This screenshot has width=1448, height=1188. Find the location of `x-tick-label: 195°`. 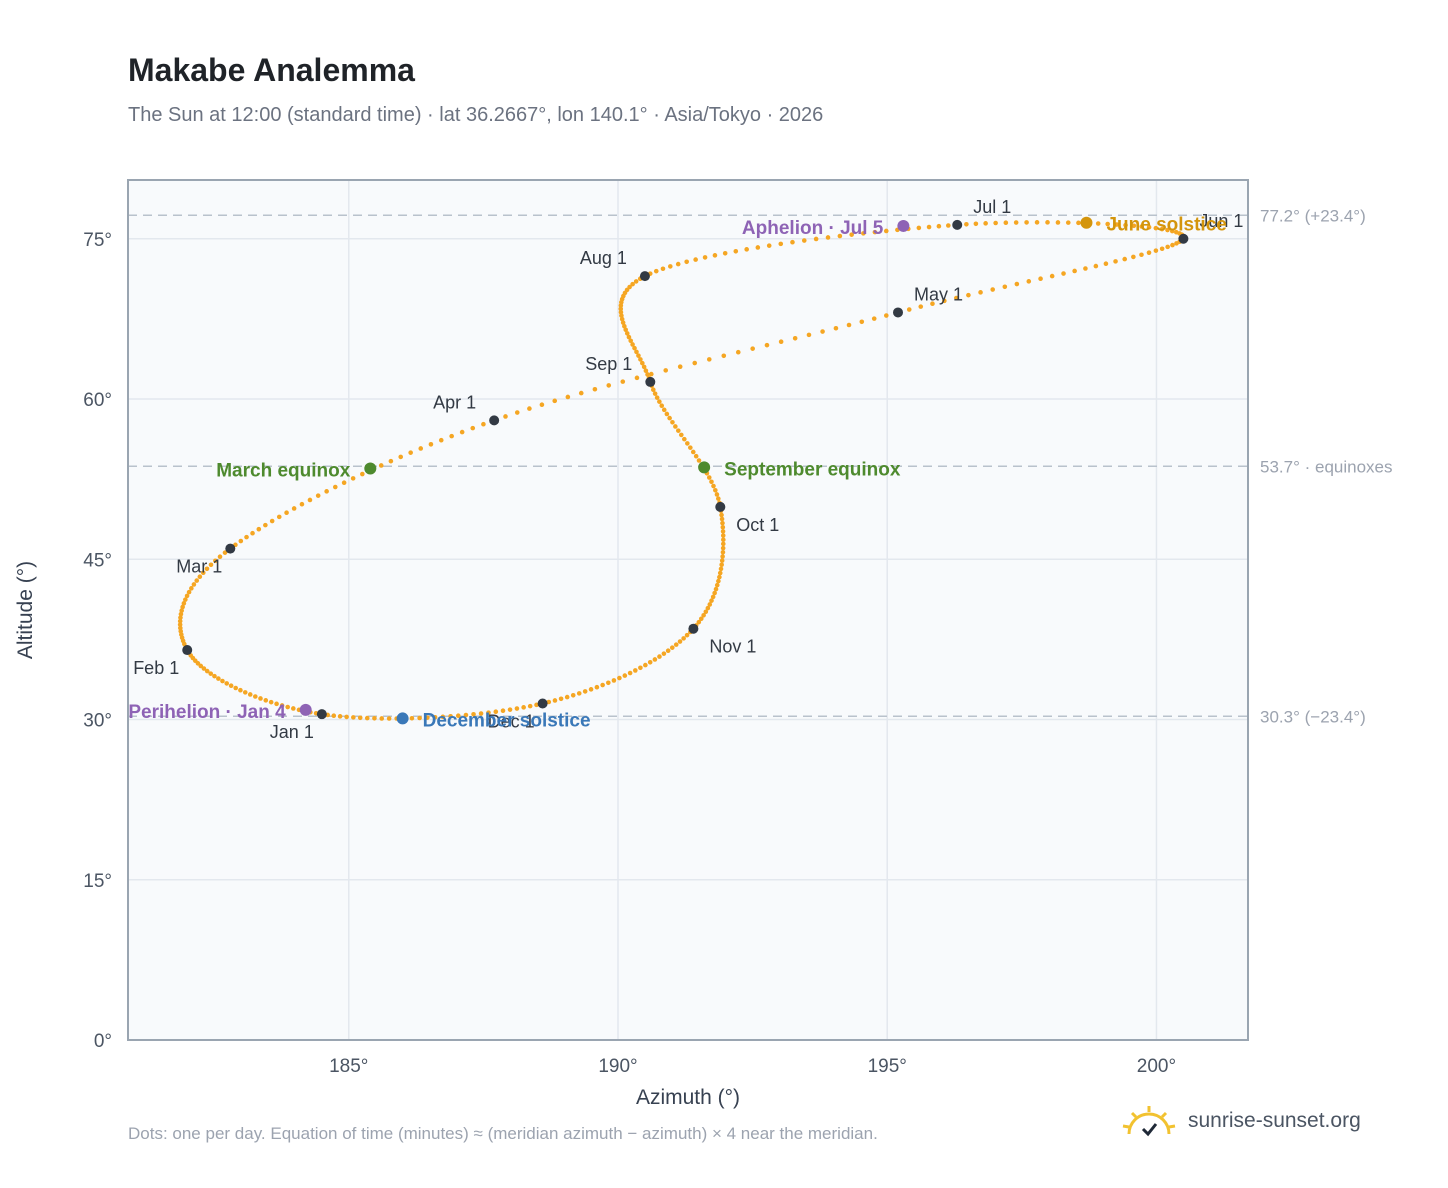

x-tick-label: 195° is located at coordinates (887, 1066).